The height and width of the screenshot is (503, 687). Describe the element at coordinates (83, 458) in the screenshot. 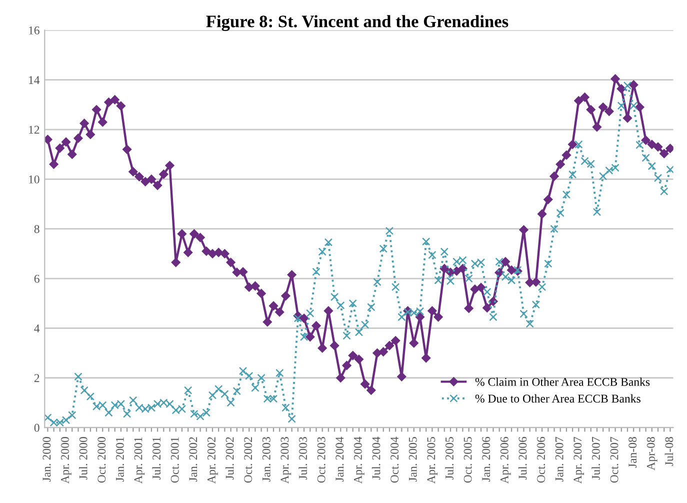

I see `x-tick-label: Jul. 2000` at that location.